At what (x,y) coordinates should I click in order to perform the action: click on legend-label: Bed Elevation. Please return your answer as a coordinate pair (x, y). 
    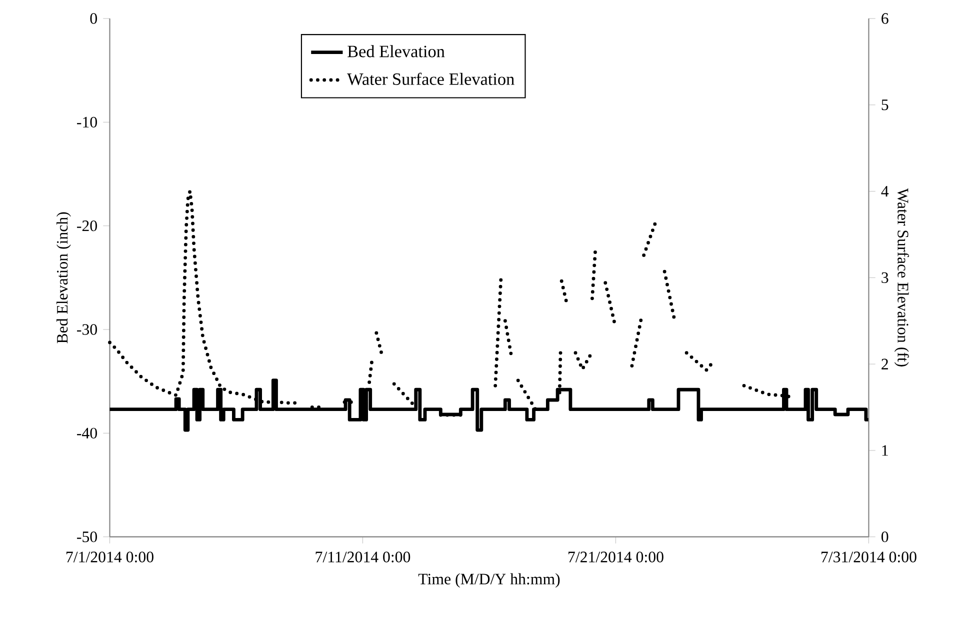
    Looking at the image, I should click on (396, 51).